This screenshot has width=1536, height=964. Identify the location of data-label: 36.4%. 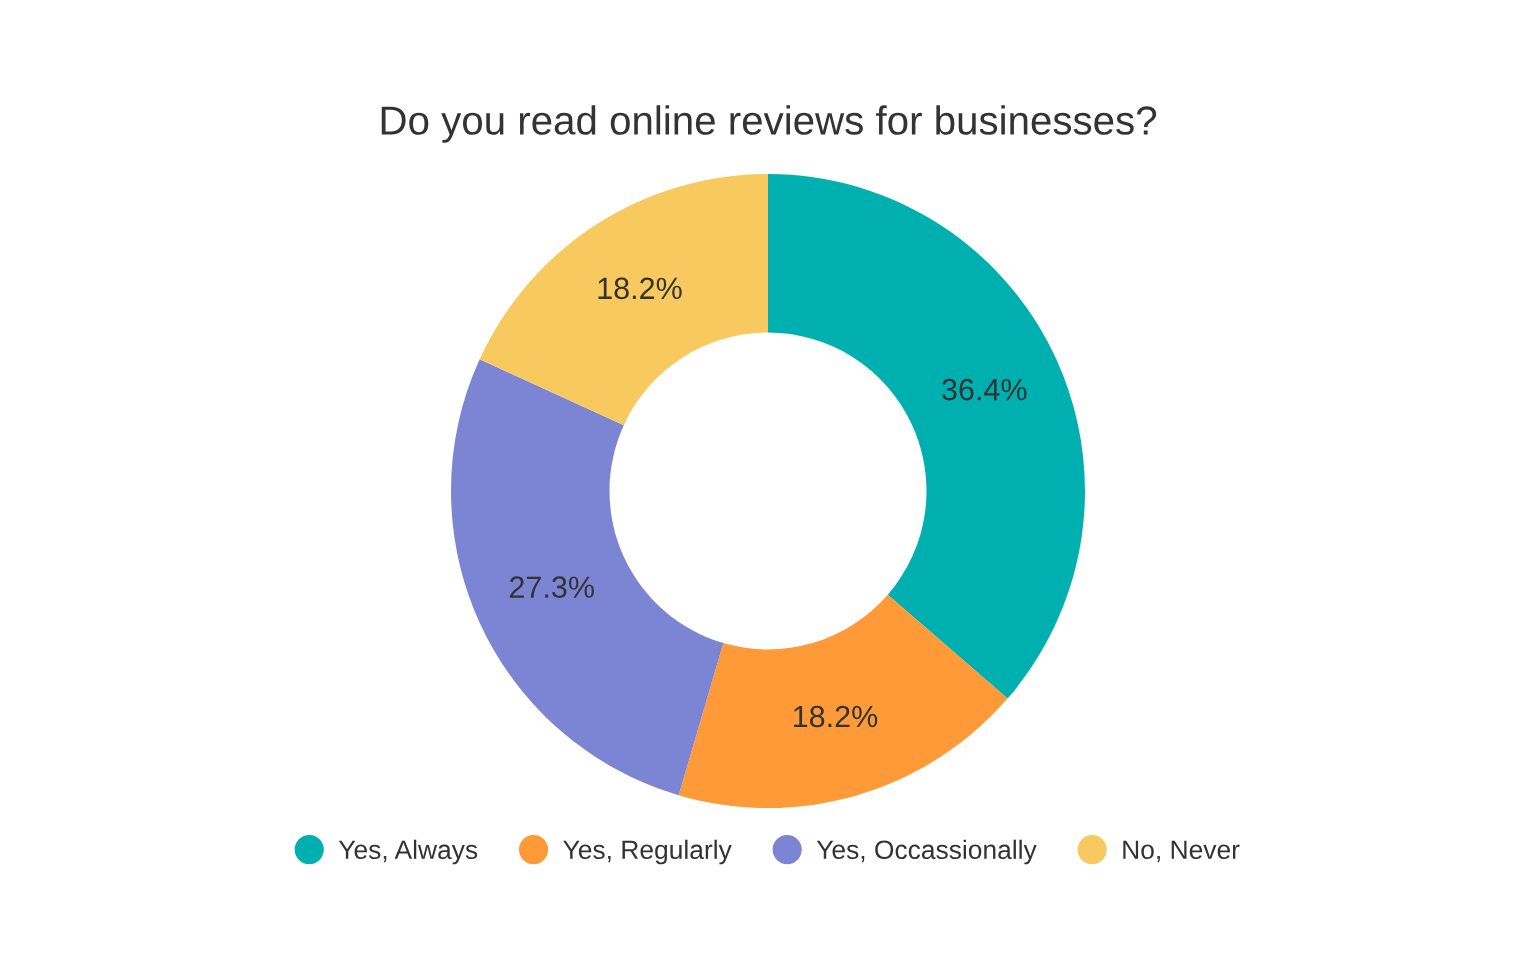
(984, 389).